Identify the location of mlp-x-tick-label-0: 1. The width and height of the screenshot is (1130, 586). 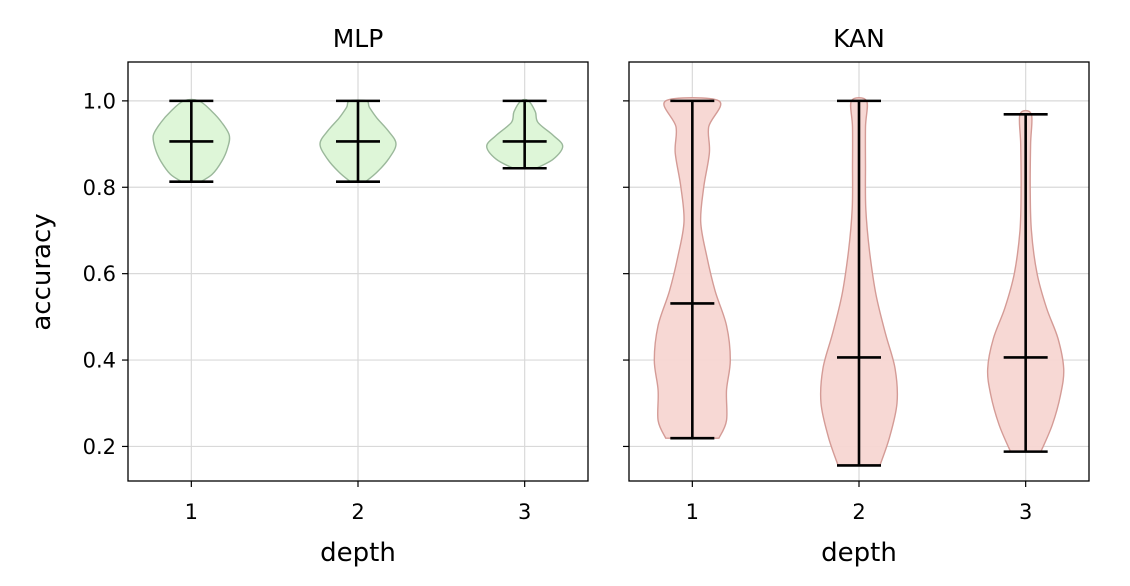
(191, 512).